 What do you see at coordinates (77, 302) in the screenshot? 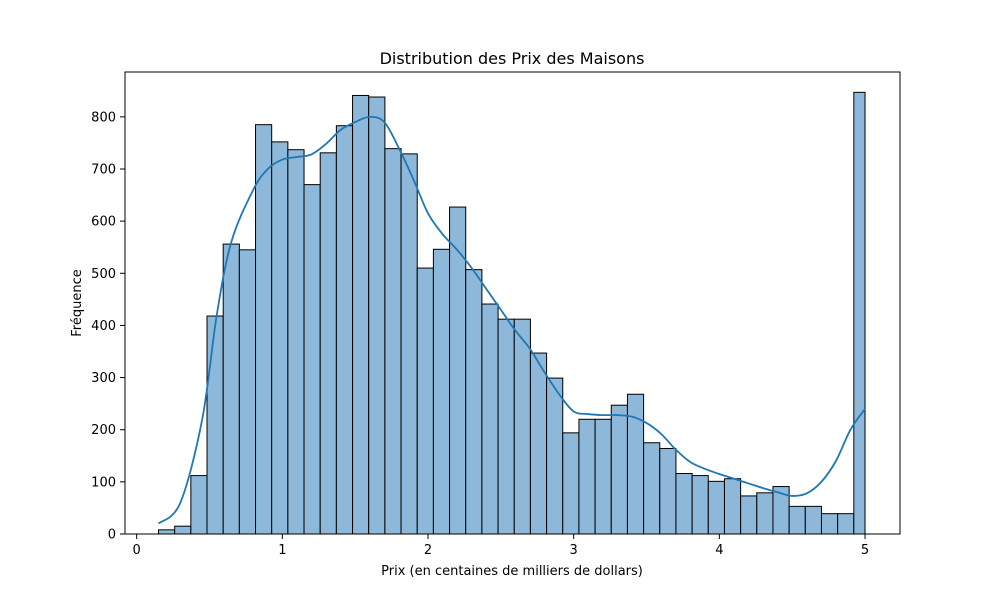
I see `y-axis-label: Fréquence` at bounding box center [77, 302].